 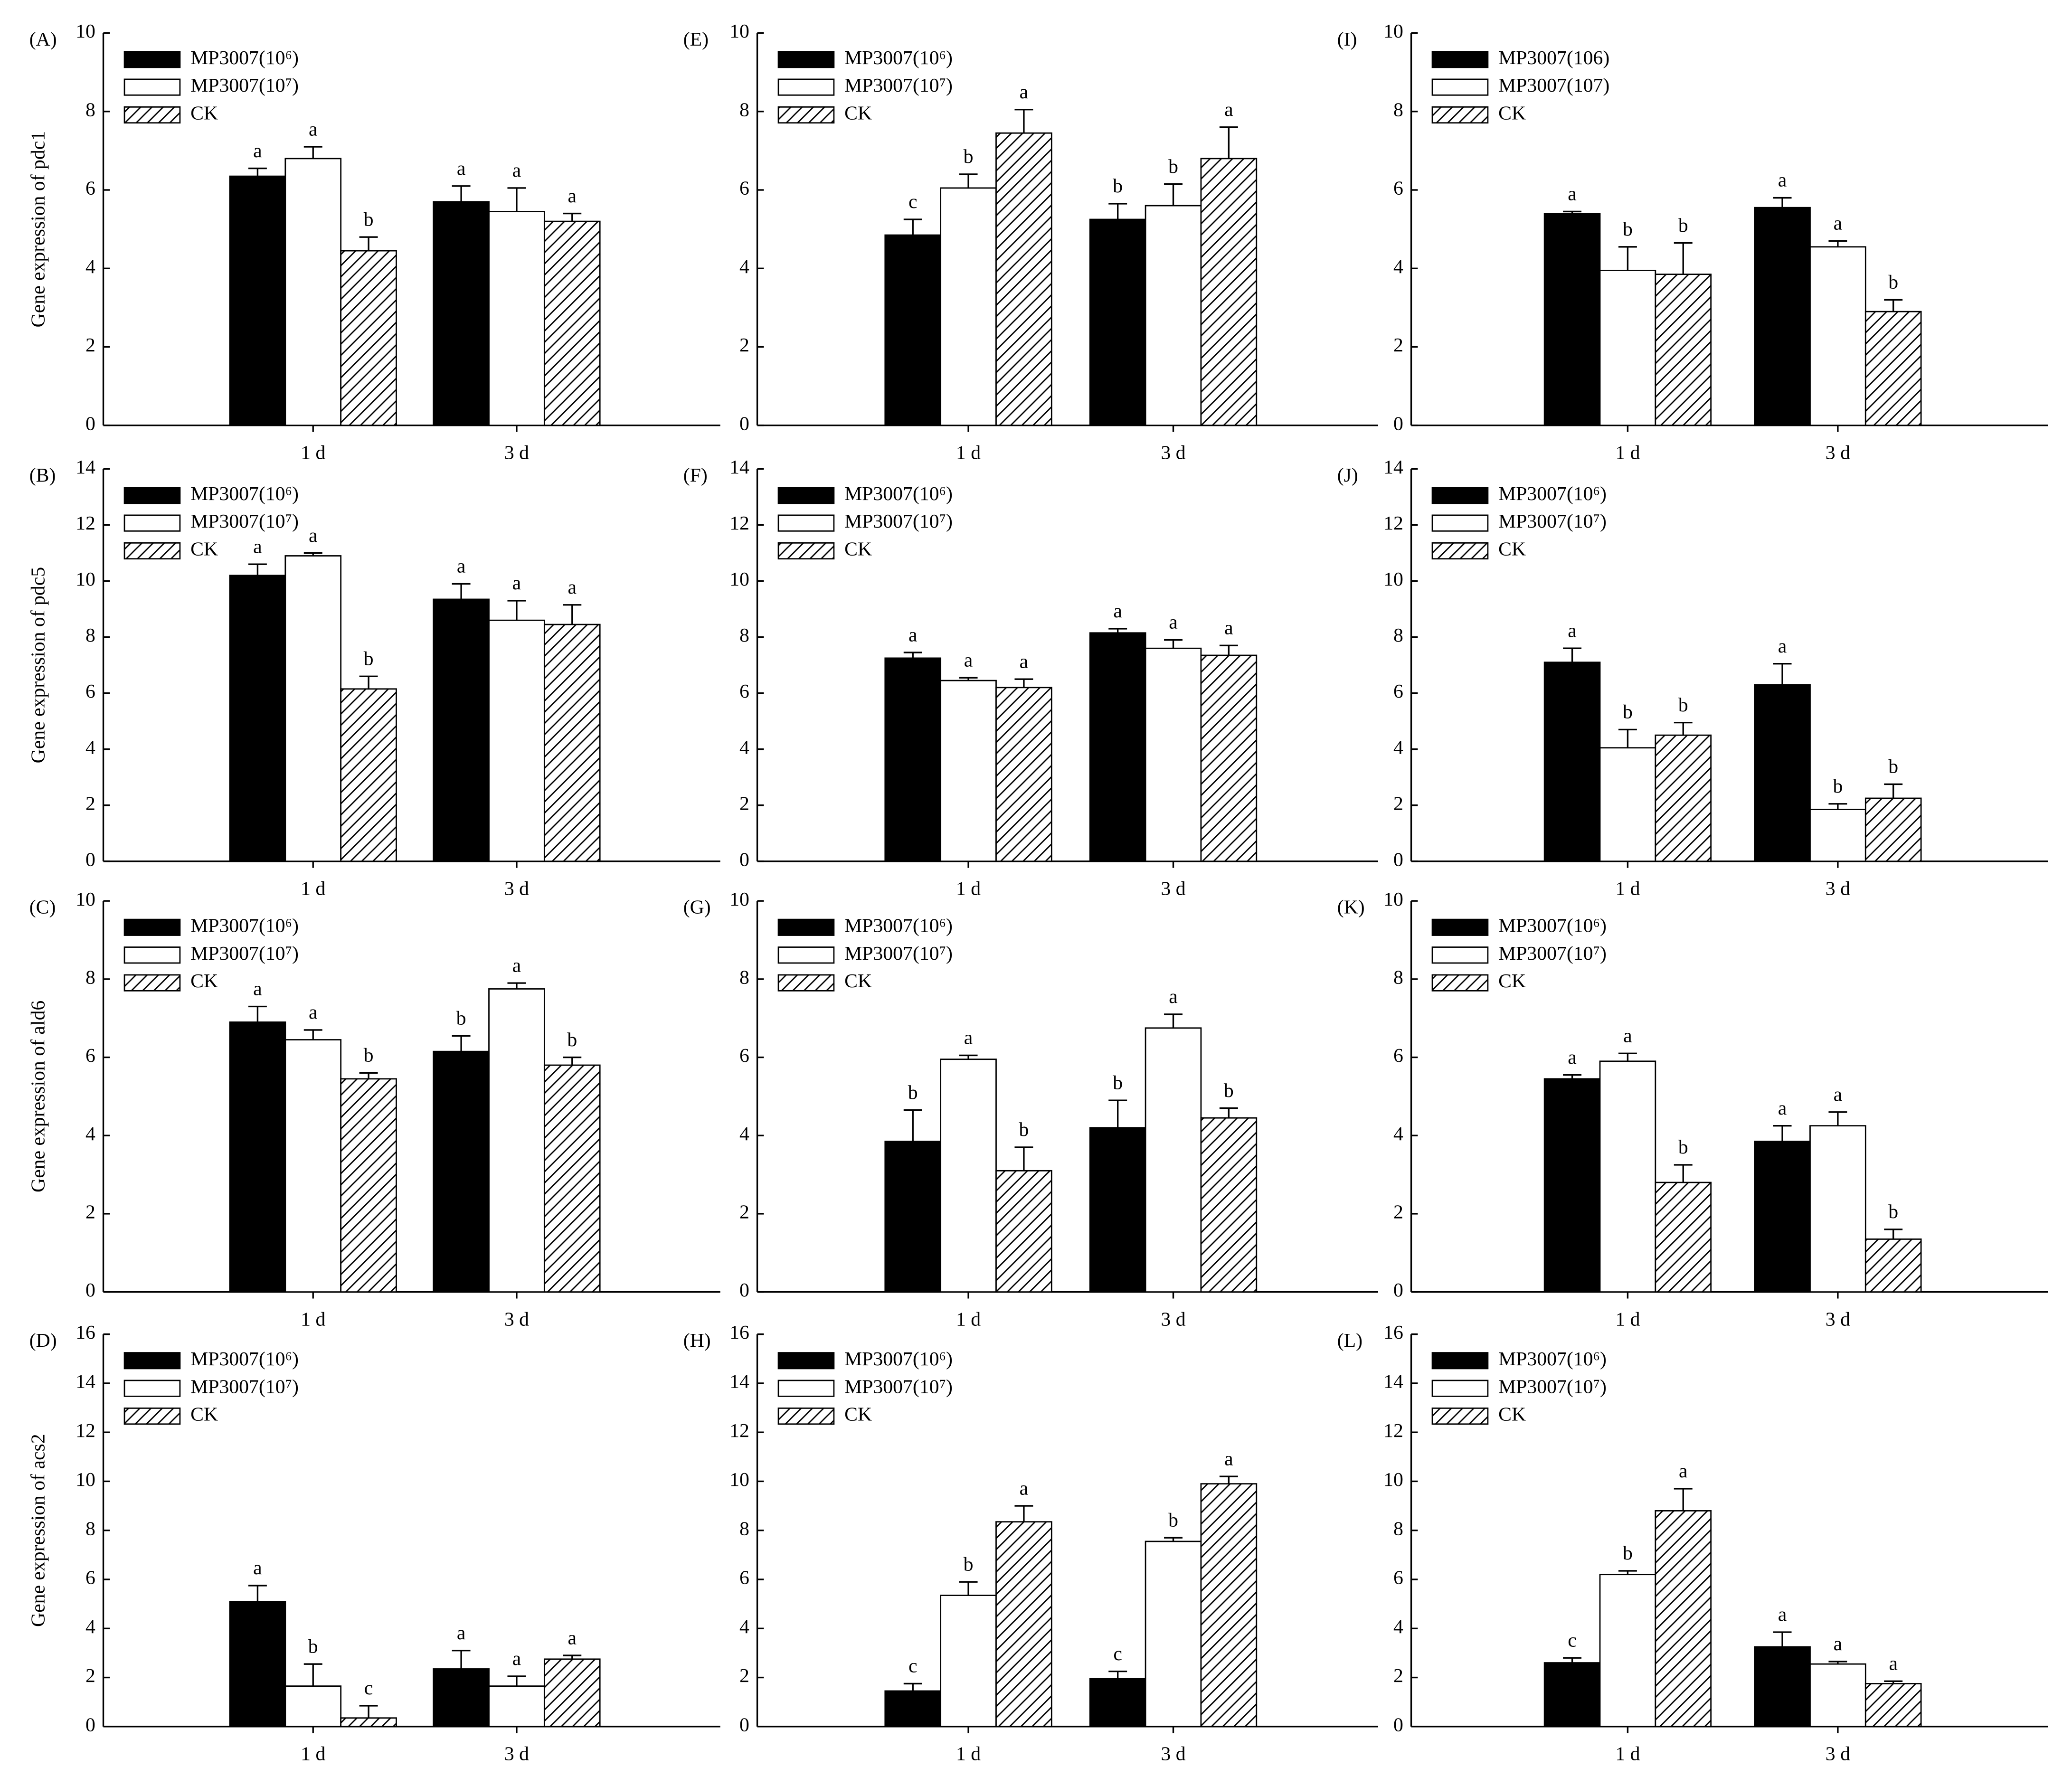 I want to click on panel-label: (G), so click(x=697, y=907).